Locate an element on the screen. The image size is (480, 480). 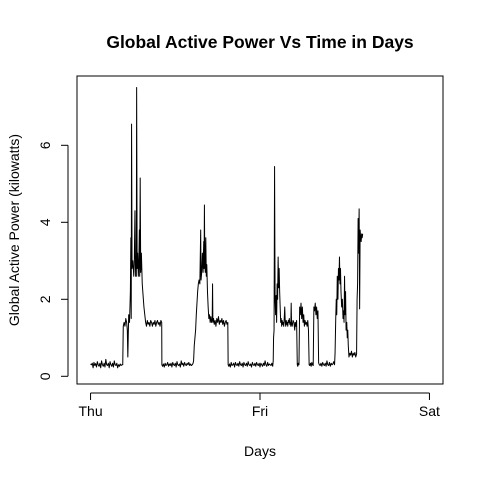
y-tick-label: 2 is located at coordinates (45, 299).